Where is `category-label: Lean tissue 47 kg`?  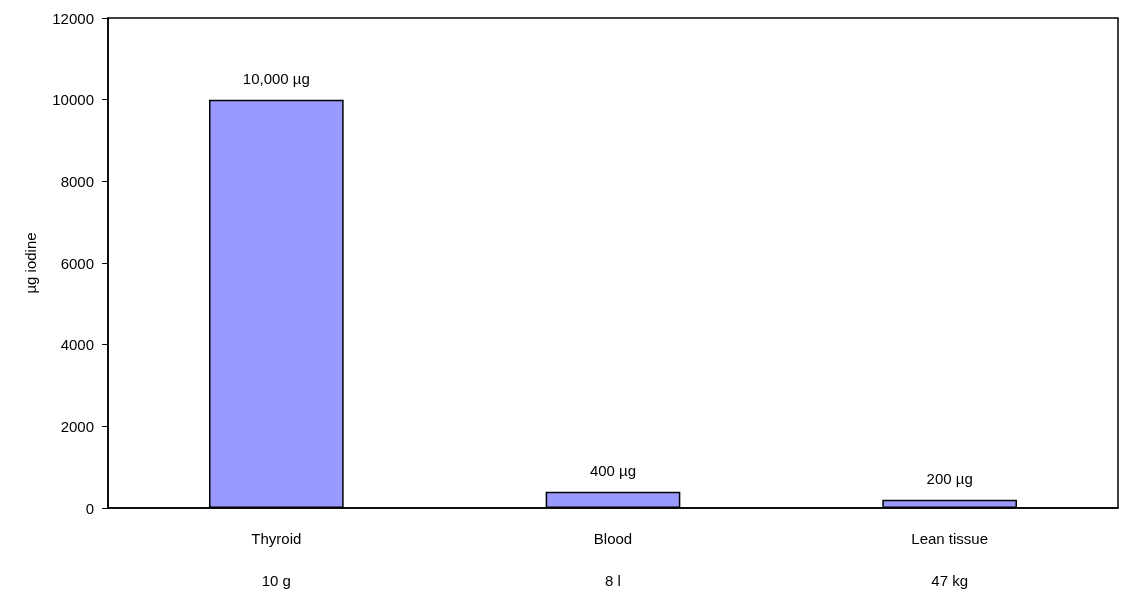
category-label: Lean tissue 47 kg is located at coordinates (950, 559).